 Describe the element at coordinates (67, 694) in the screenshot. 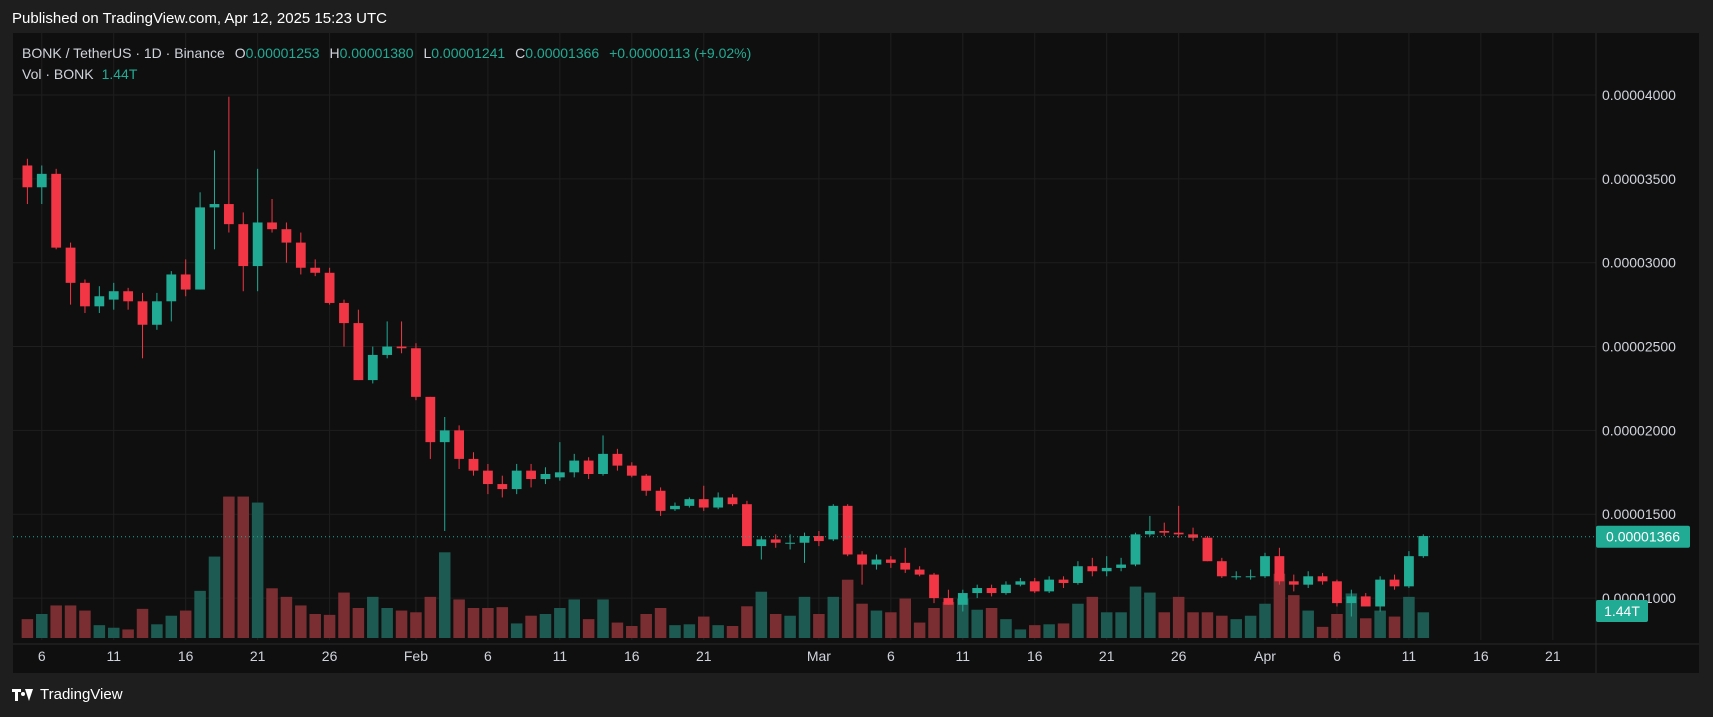

I see `tradingview-logo: TradingView` at that location.